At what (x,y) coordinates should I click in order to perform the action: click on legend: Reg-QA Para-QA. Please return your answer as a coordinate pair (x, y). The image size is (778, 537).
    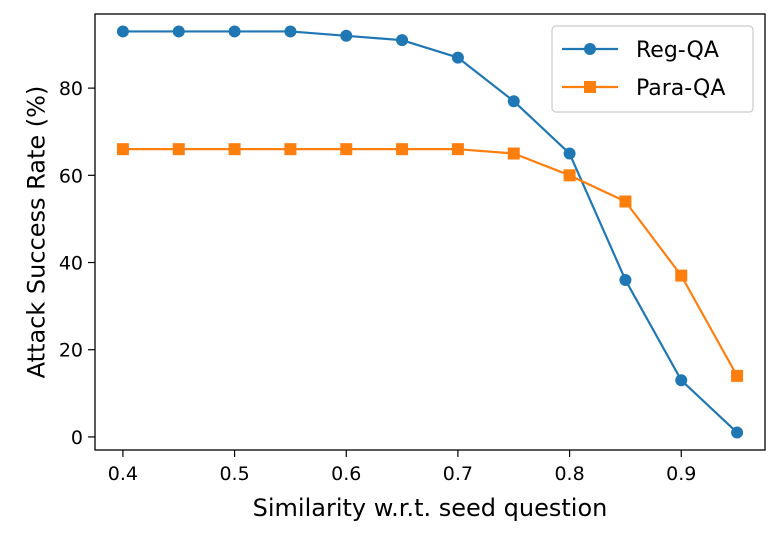
    Looking at the image, I should click on (652, 69).